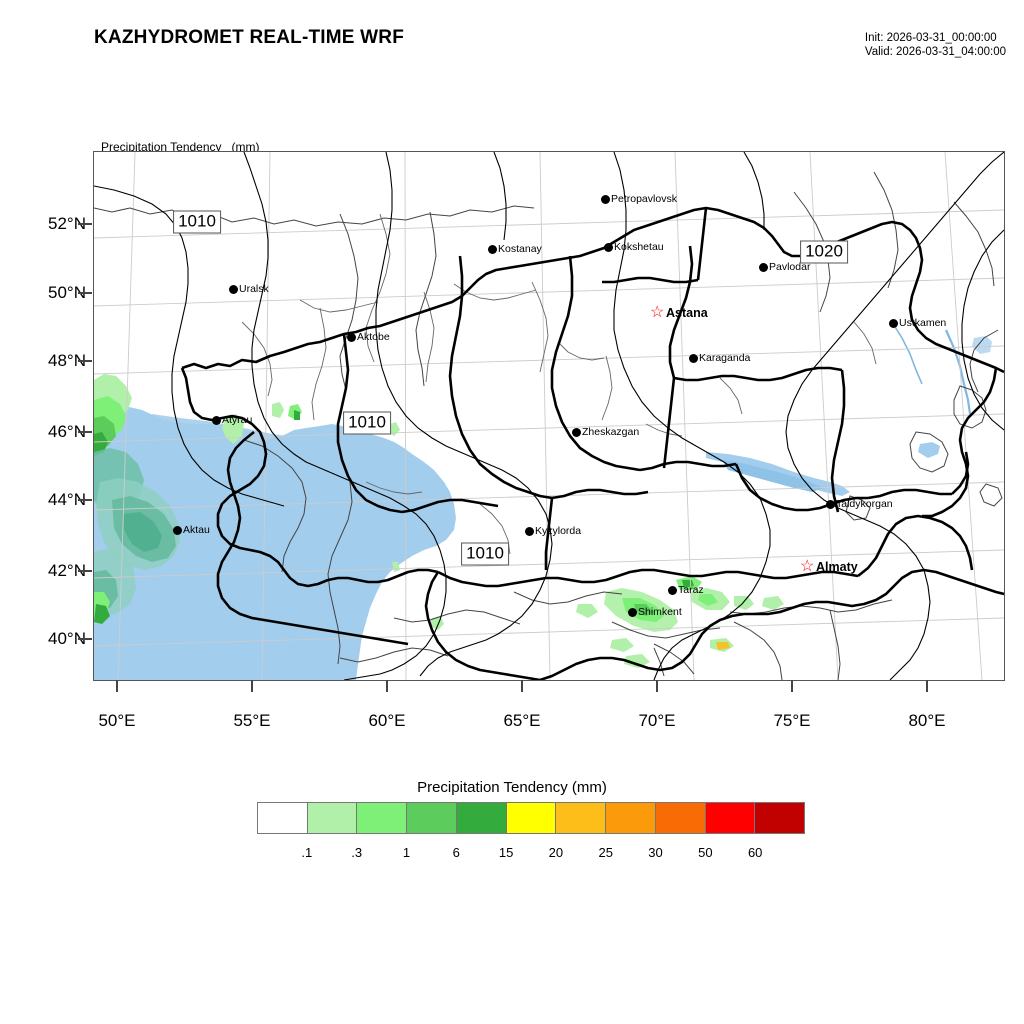  What do you see at coordinates (307, 852) in the screenshot?
I see `colorbar-tick: .1` at bounding box center [307, 852].